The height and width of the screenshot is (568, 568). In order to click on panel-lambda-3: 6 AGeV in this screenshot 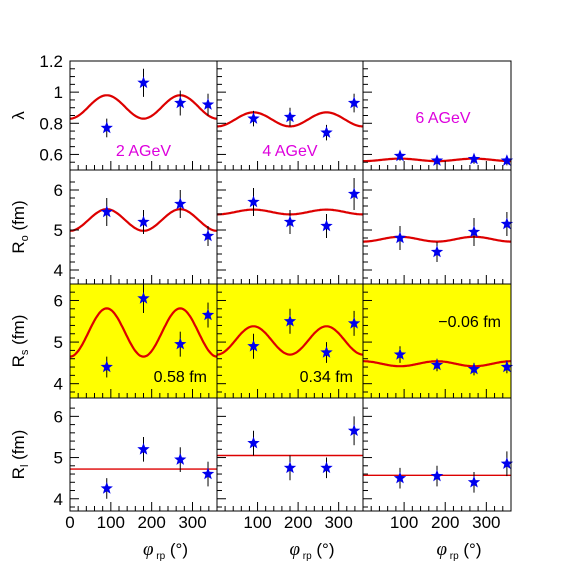, I will do `click(438, 115)`.